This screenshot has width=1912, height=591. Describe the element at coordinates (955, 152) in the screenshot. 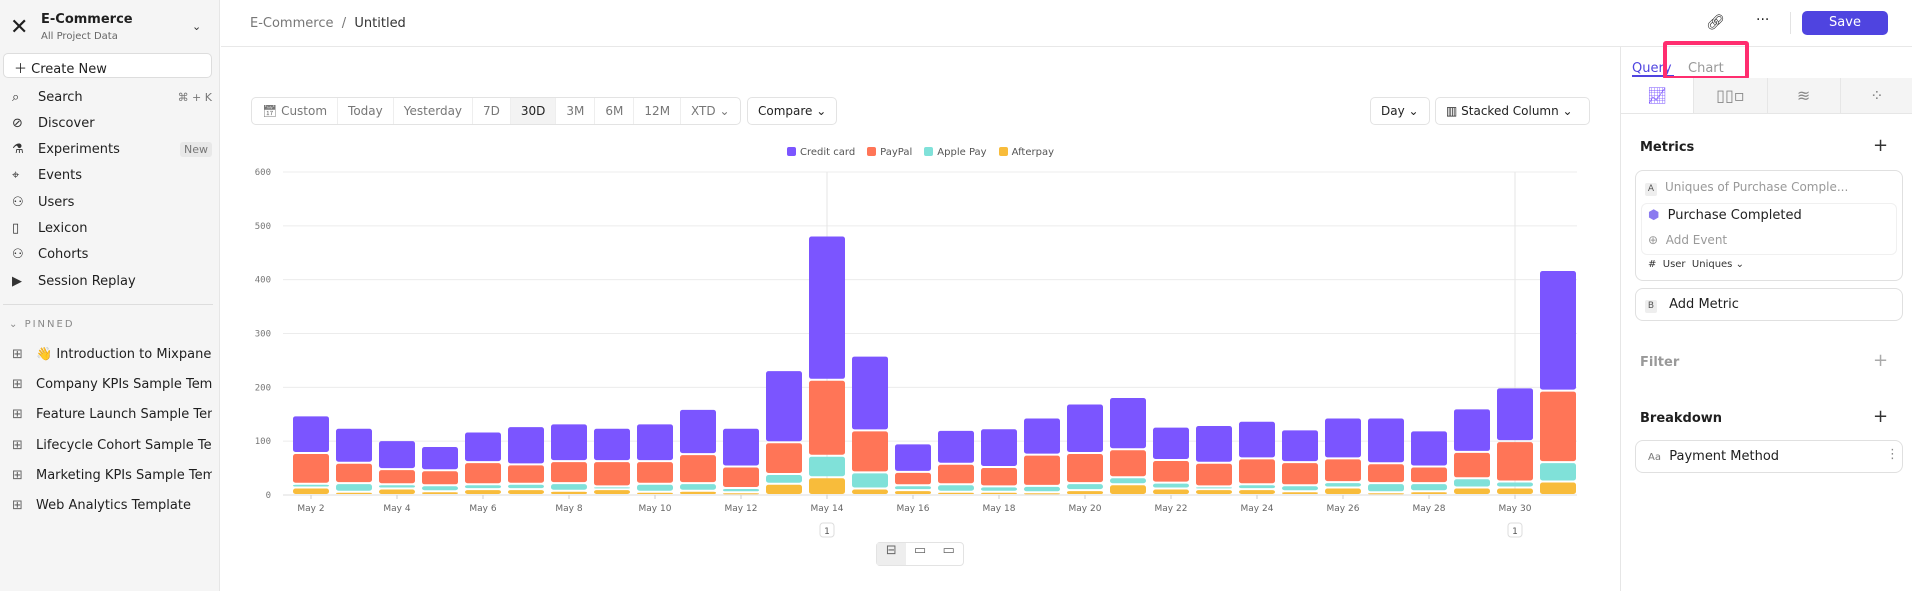

I see `legend-item: Apple Pay` at that location.